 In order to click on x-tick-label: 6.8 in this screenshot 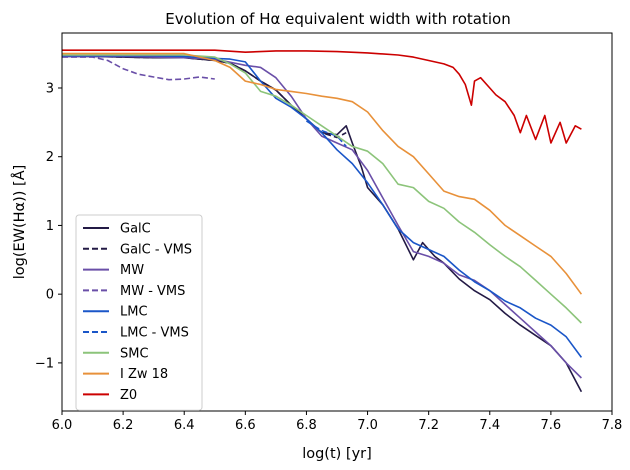, I will do `click(306, 425)`.